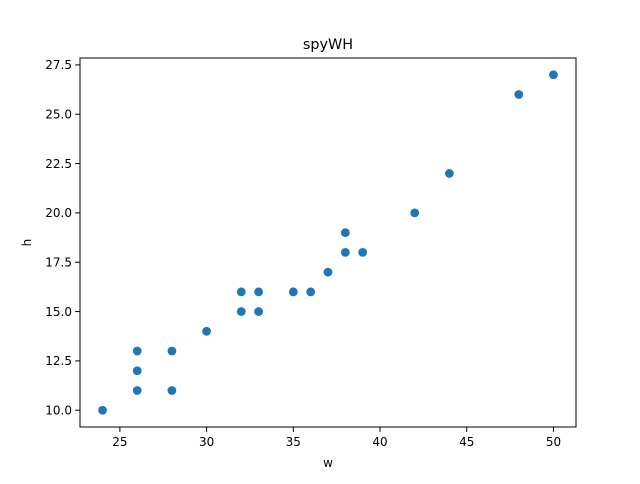 This screenshot has width=640, height=484. I want to click on x-tick-label: 30, so click(206, 442).